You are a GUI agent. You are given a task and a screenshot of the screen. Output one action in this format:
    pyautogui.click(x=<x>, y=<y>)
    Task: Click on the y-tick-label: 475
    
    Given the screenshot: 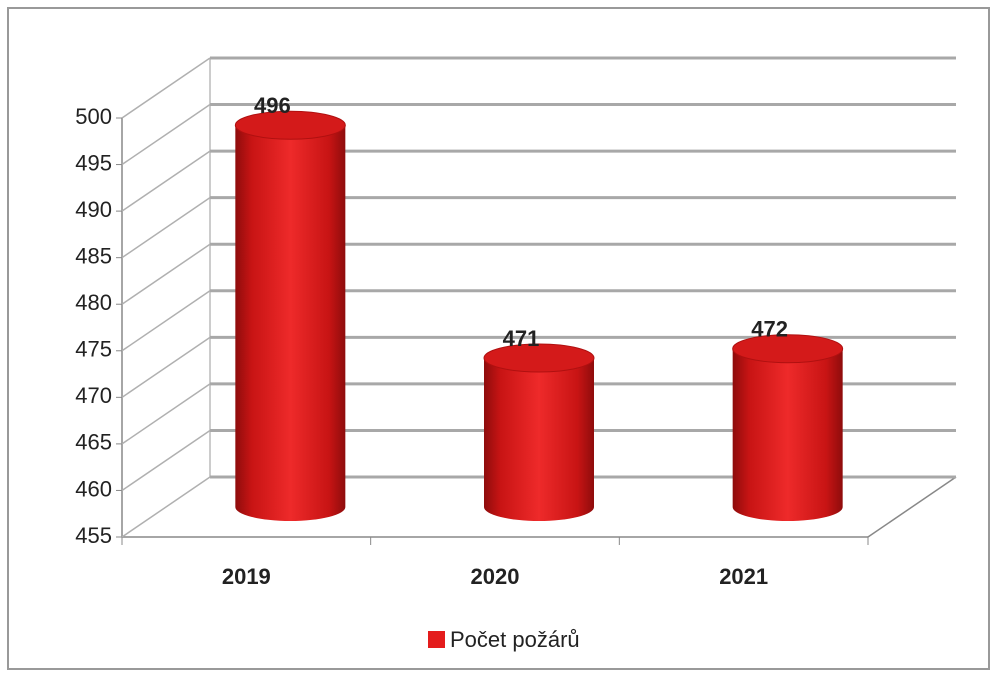 What is the action you would take?
    pyautogui.click(x=93, y=349)
    